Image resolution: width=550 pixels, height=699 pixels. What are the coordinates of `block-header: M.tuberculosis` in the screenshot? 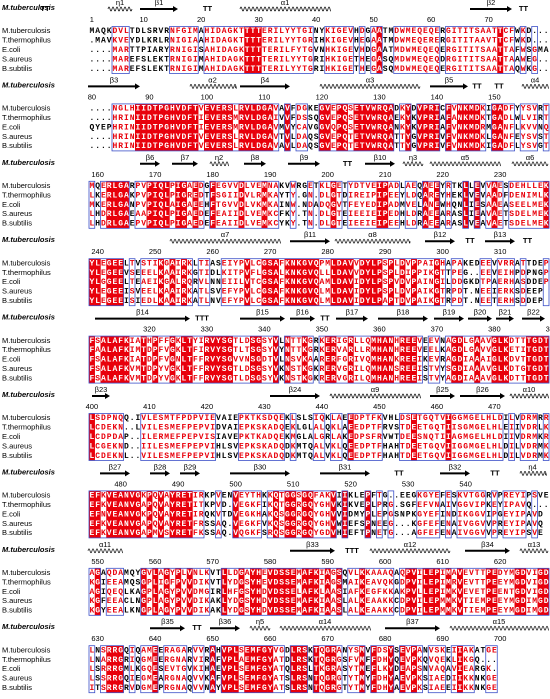 It's located at (28, 84).